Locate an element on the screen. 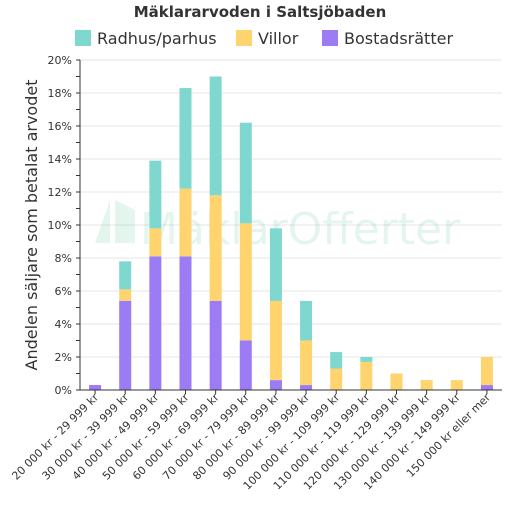  y-tick-label: 14% is located at coordinates (60, 159).